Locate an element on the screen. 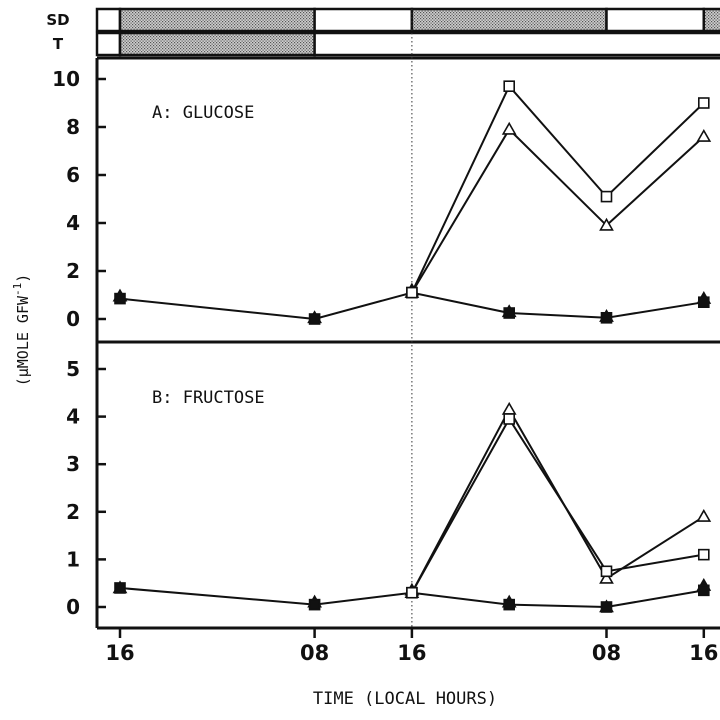  x-axis-title: TIME (LOCAL HOURS) is located at coordinates (405, 699).